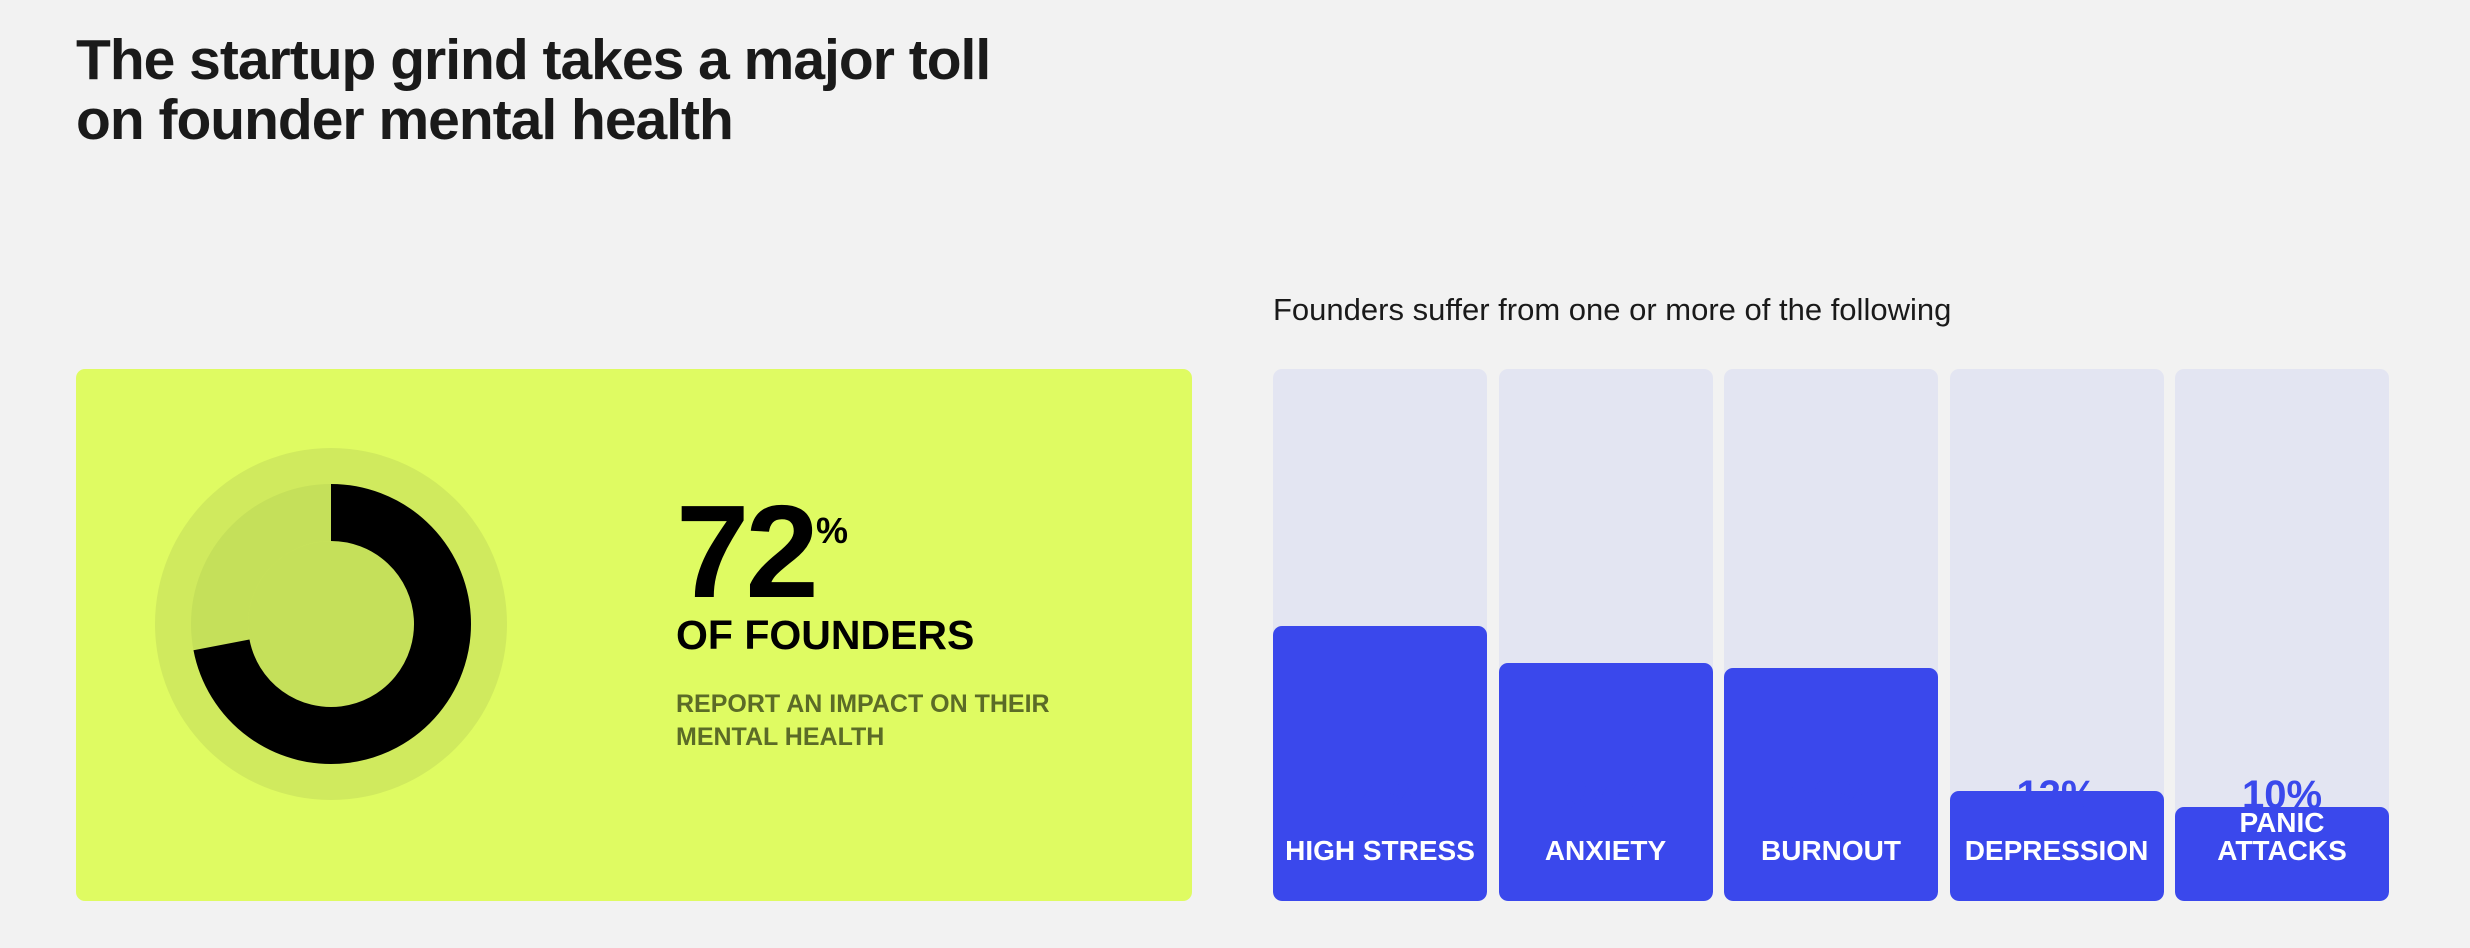  Describe the element at coordinates (2282, 635) in the screenshot. I see `bar-track: 10% PANIC ATTACKS` at that location.